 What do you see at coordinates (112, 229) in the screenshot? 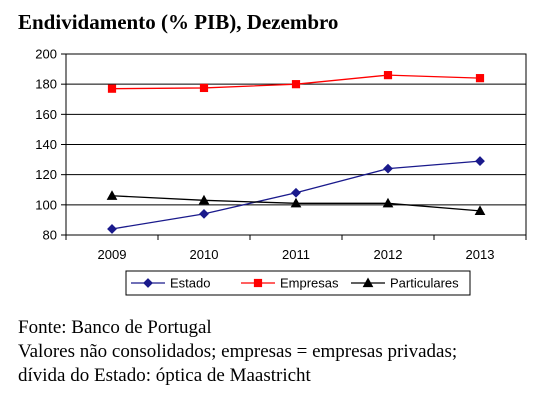
I see `point-estado-2009` at bounding box center [112, 229].